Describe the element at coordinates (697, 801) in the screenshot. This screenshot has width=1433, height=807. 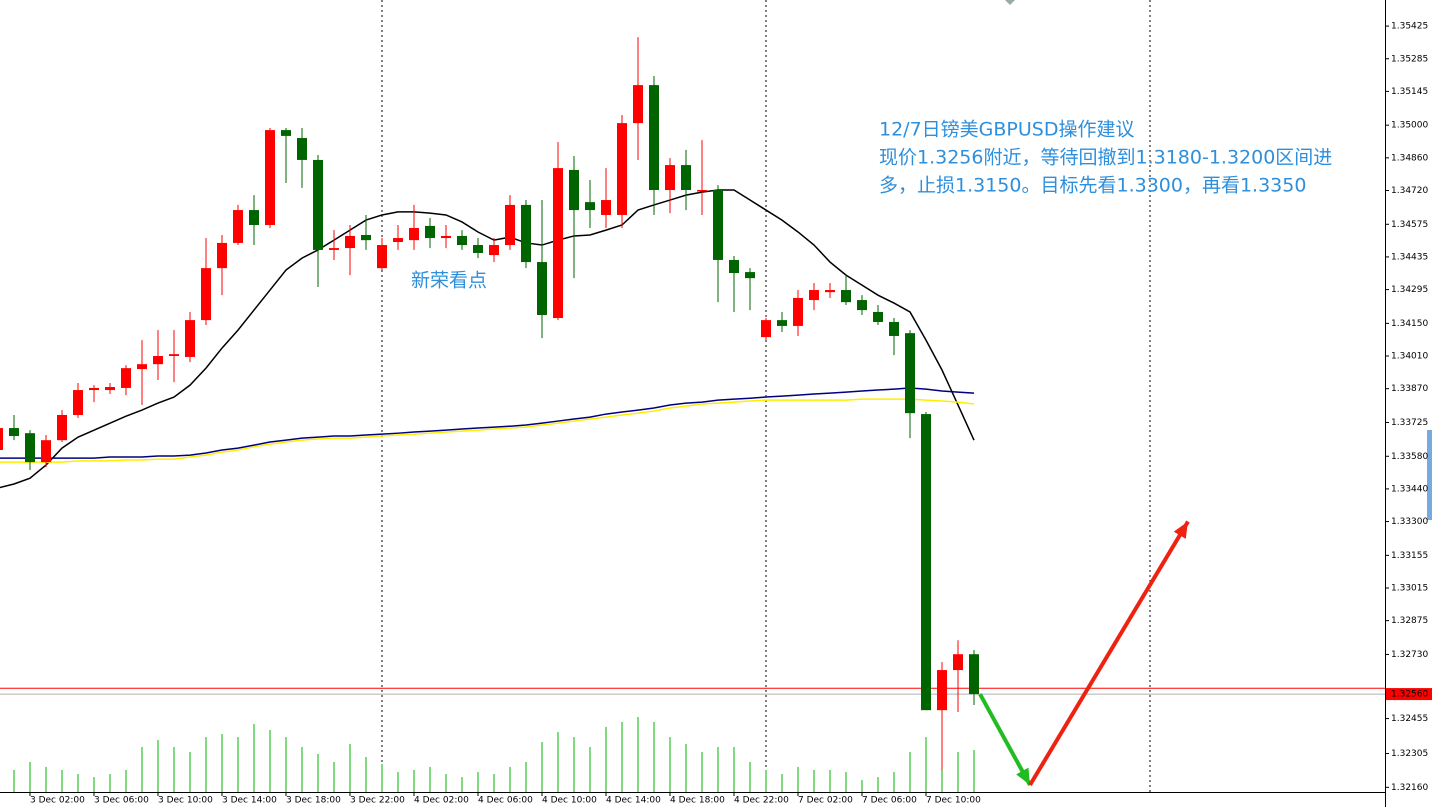
I see `x-tick-label: 4 Dec 18:00` at that location.